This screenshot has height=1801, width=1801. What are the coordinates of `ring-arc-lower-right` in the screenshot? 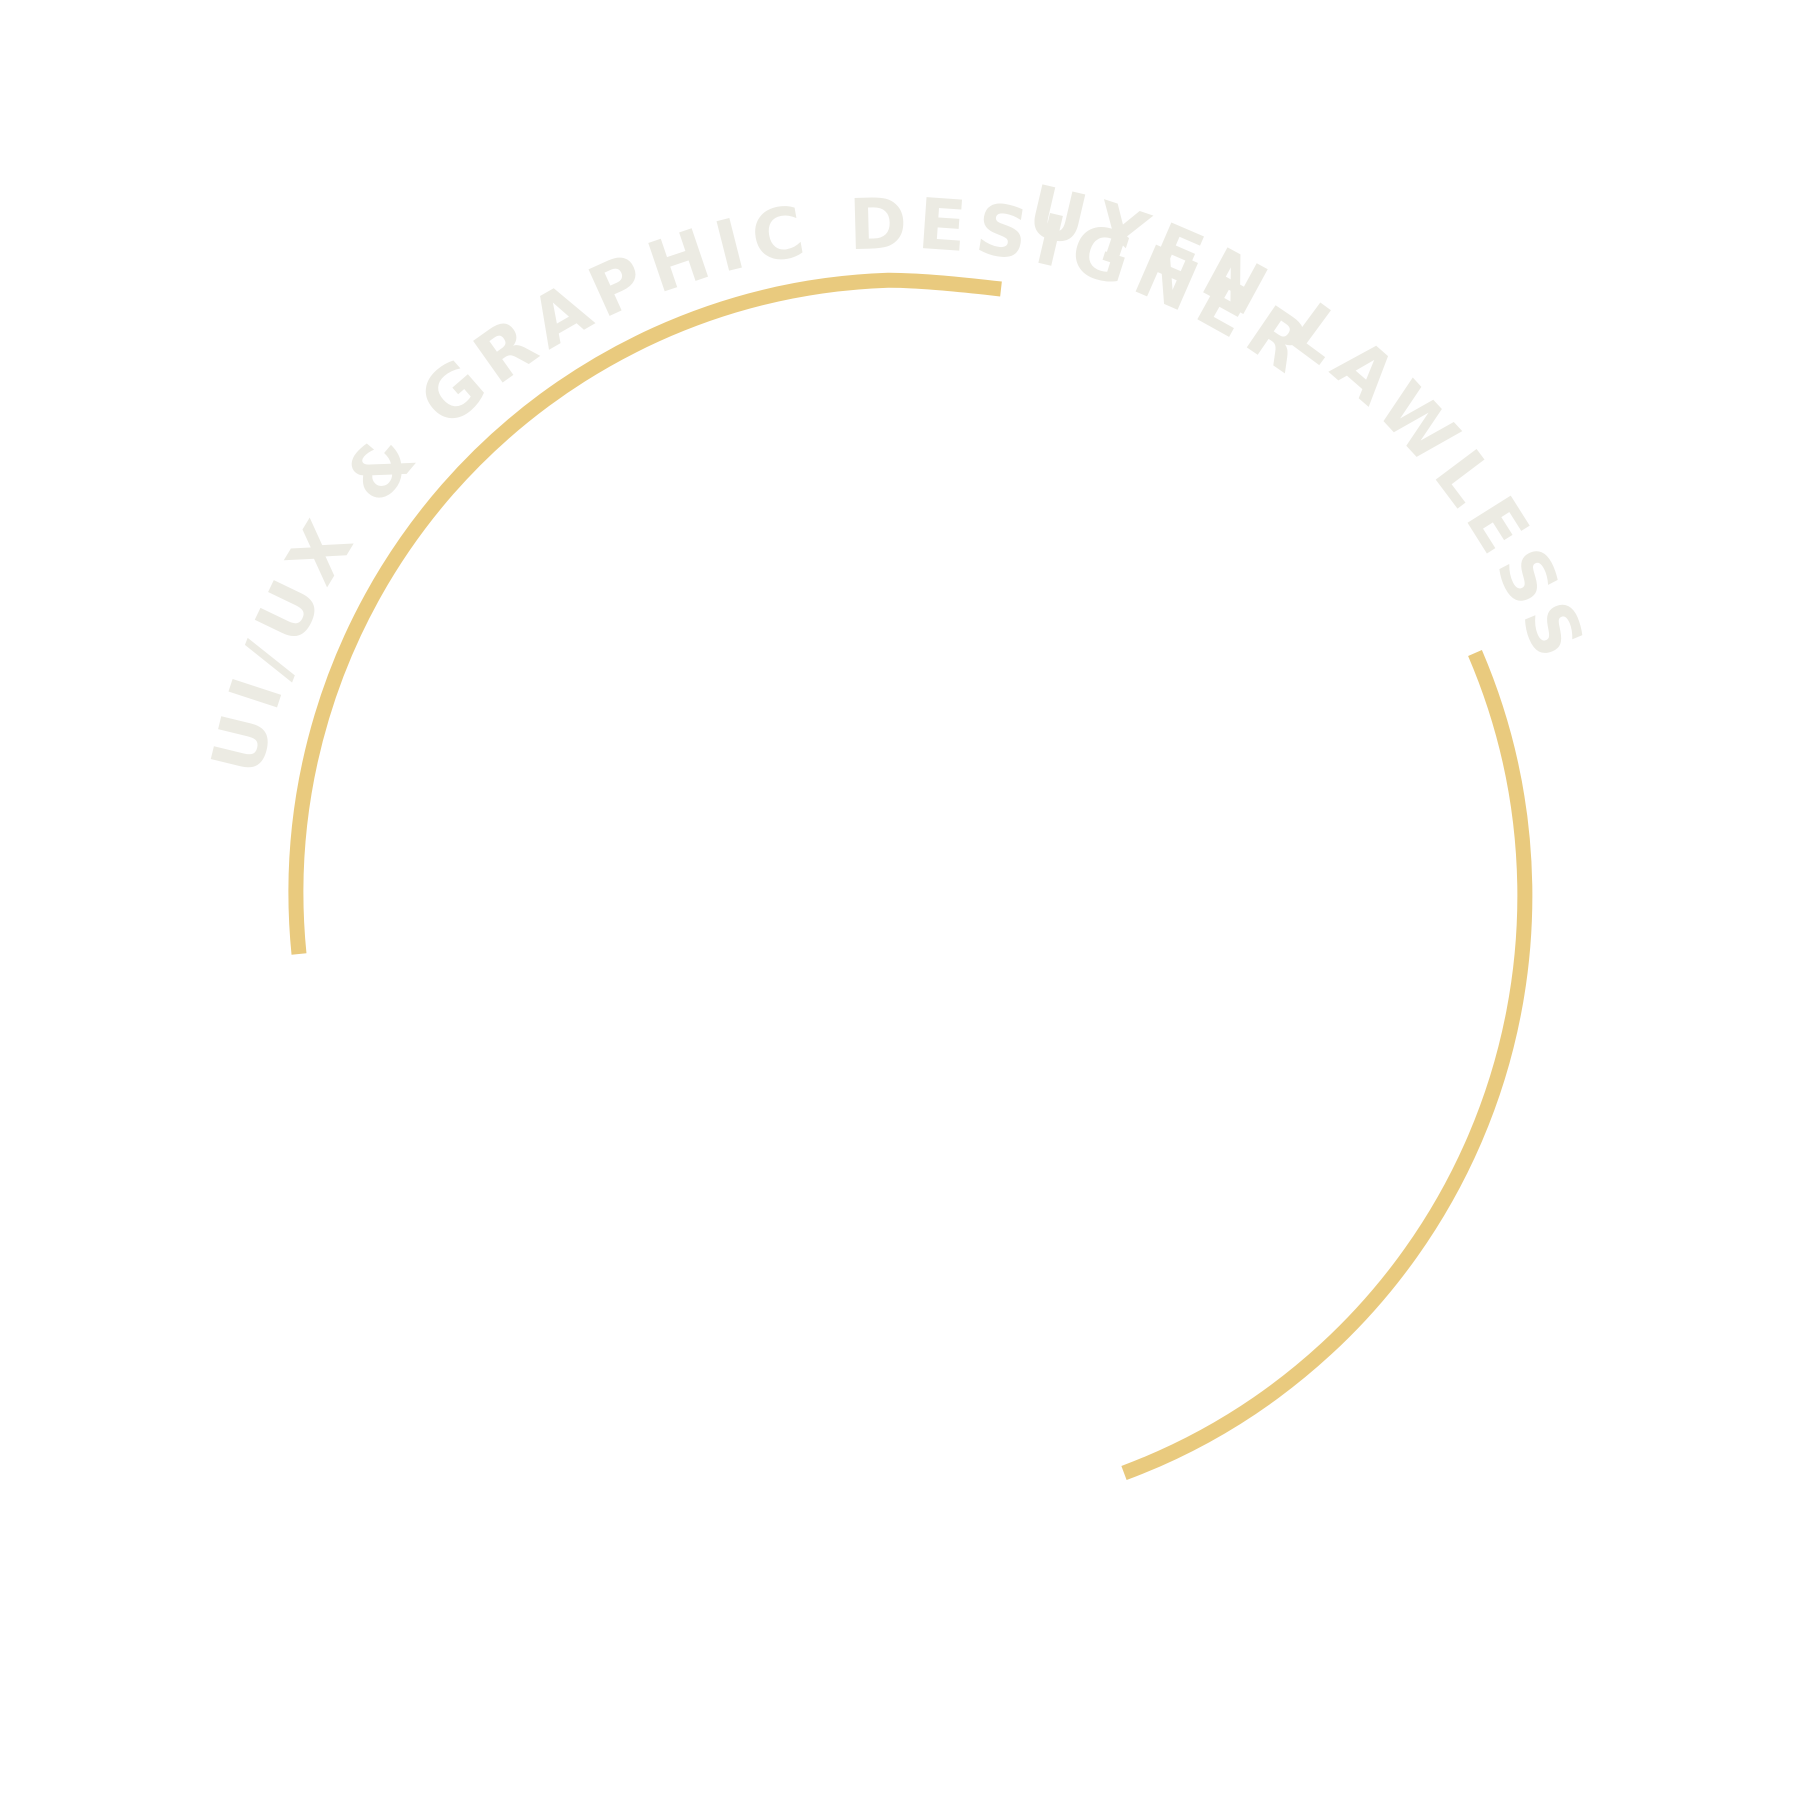 It's located at (1327, 1065).